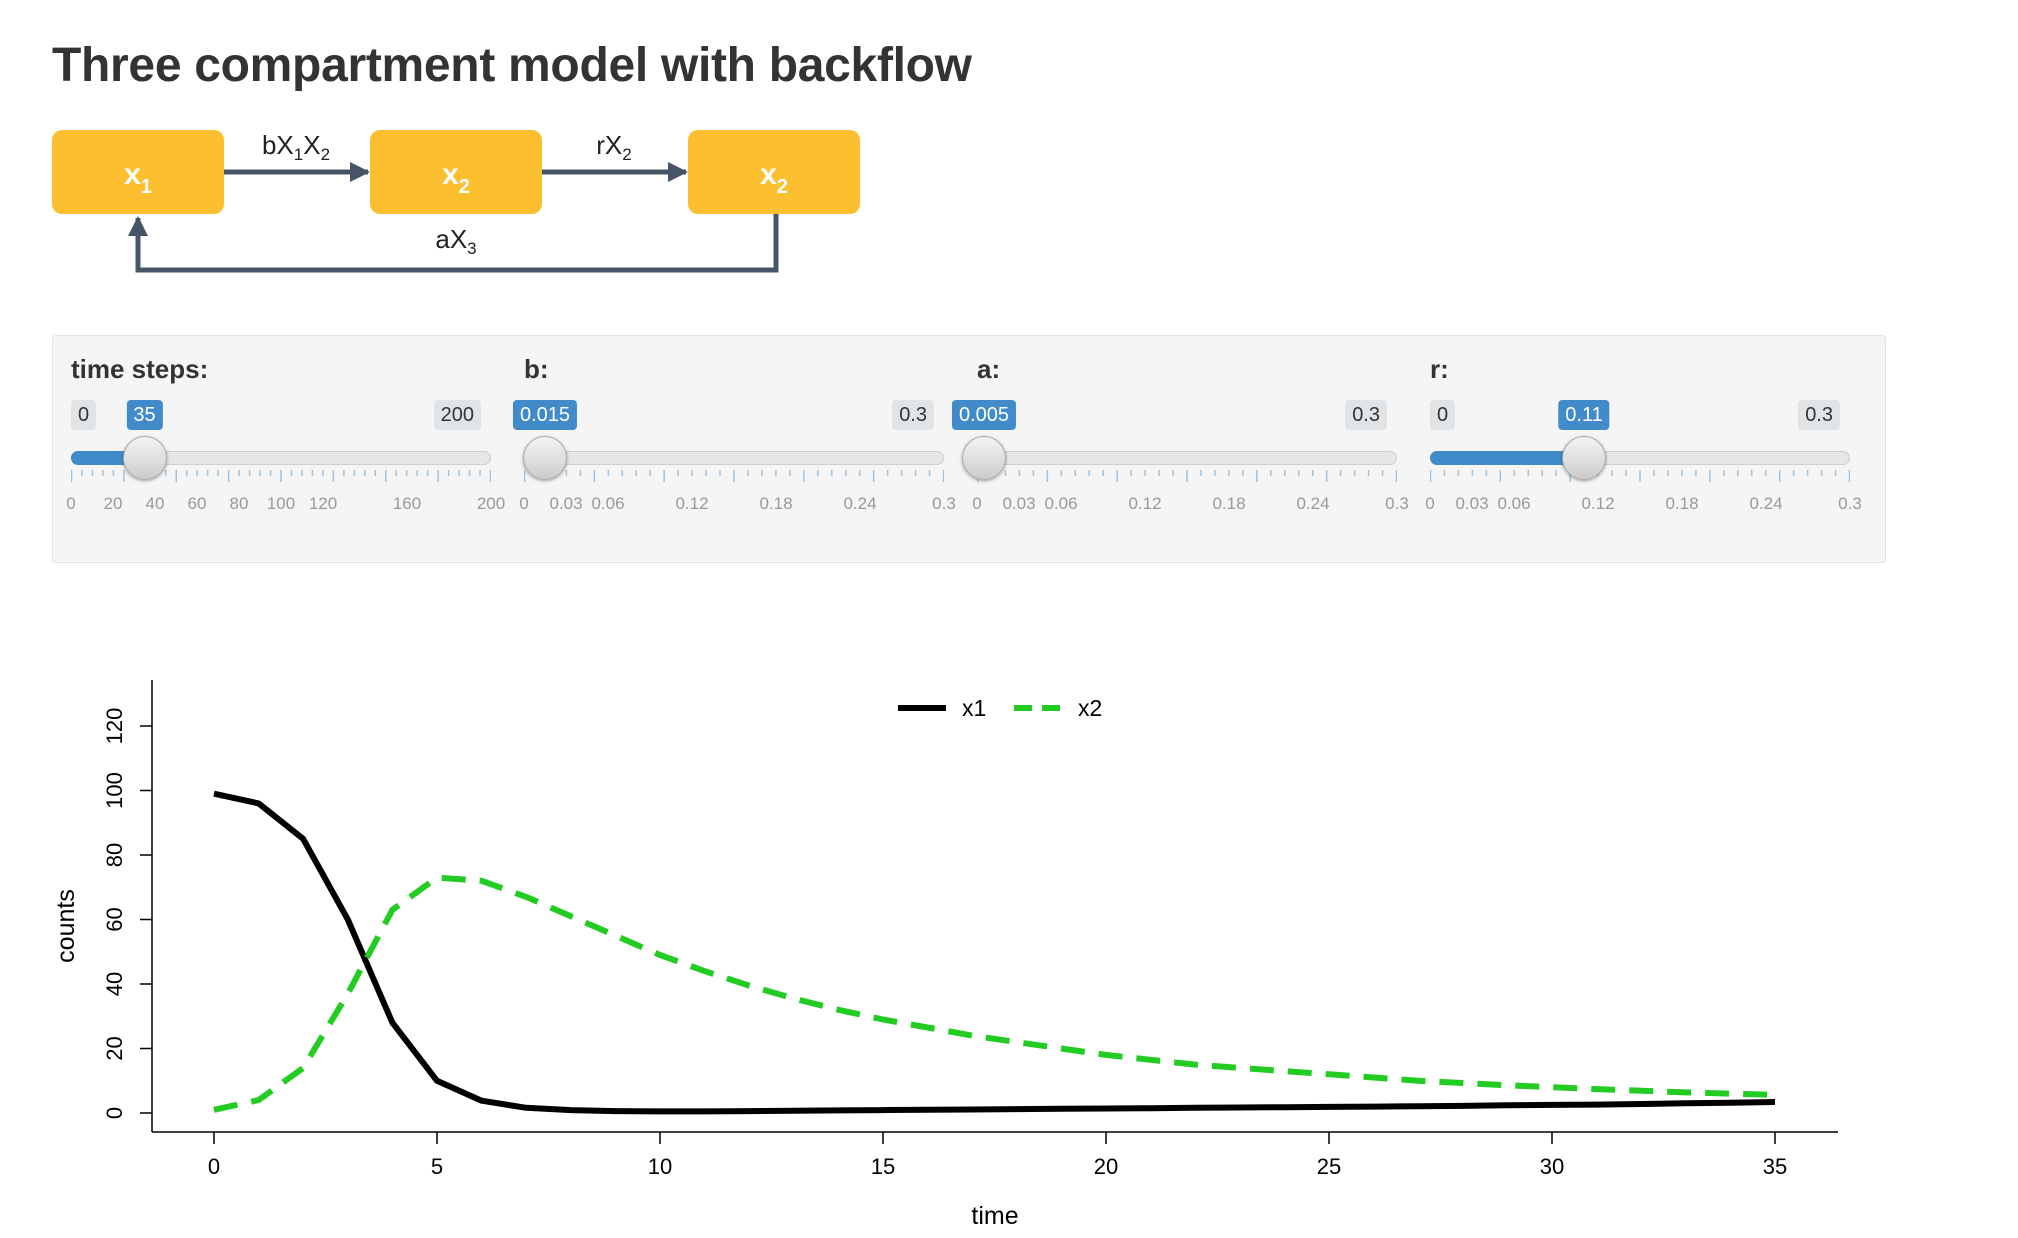 This screenshot has height=1238, width=2018. Describe the element at coordinates (1552, 1166) in the screenshot. I see `x-tick-label: 30` at that location.